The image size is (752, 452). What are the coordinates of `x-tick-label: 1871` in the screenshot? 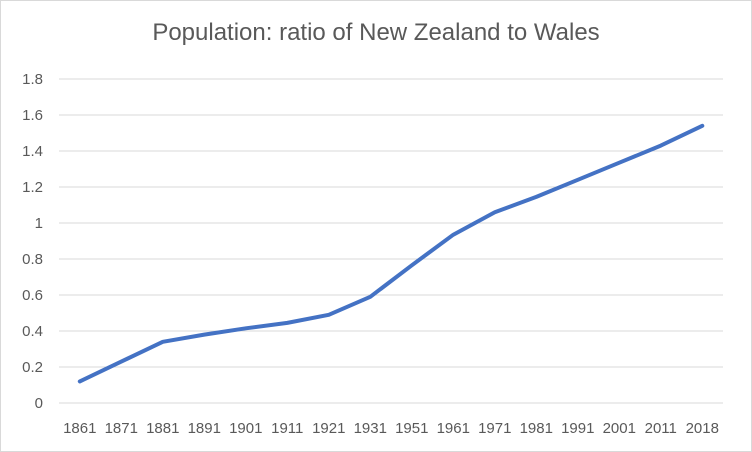 It's located at (121, 428).